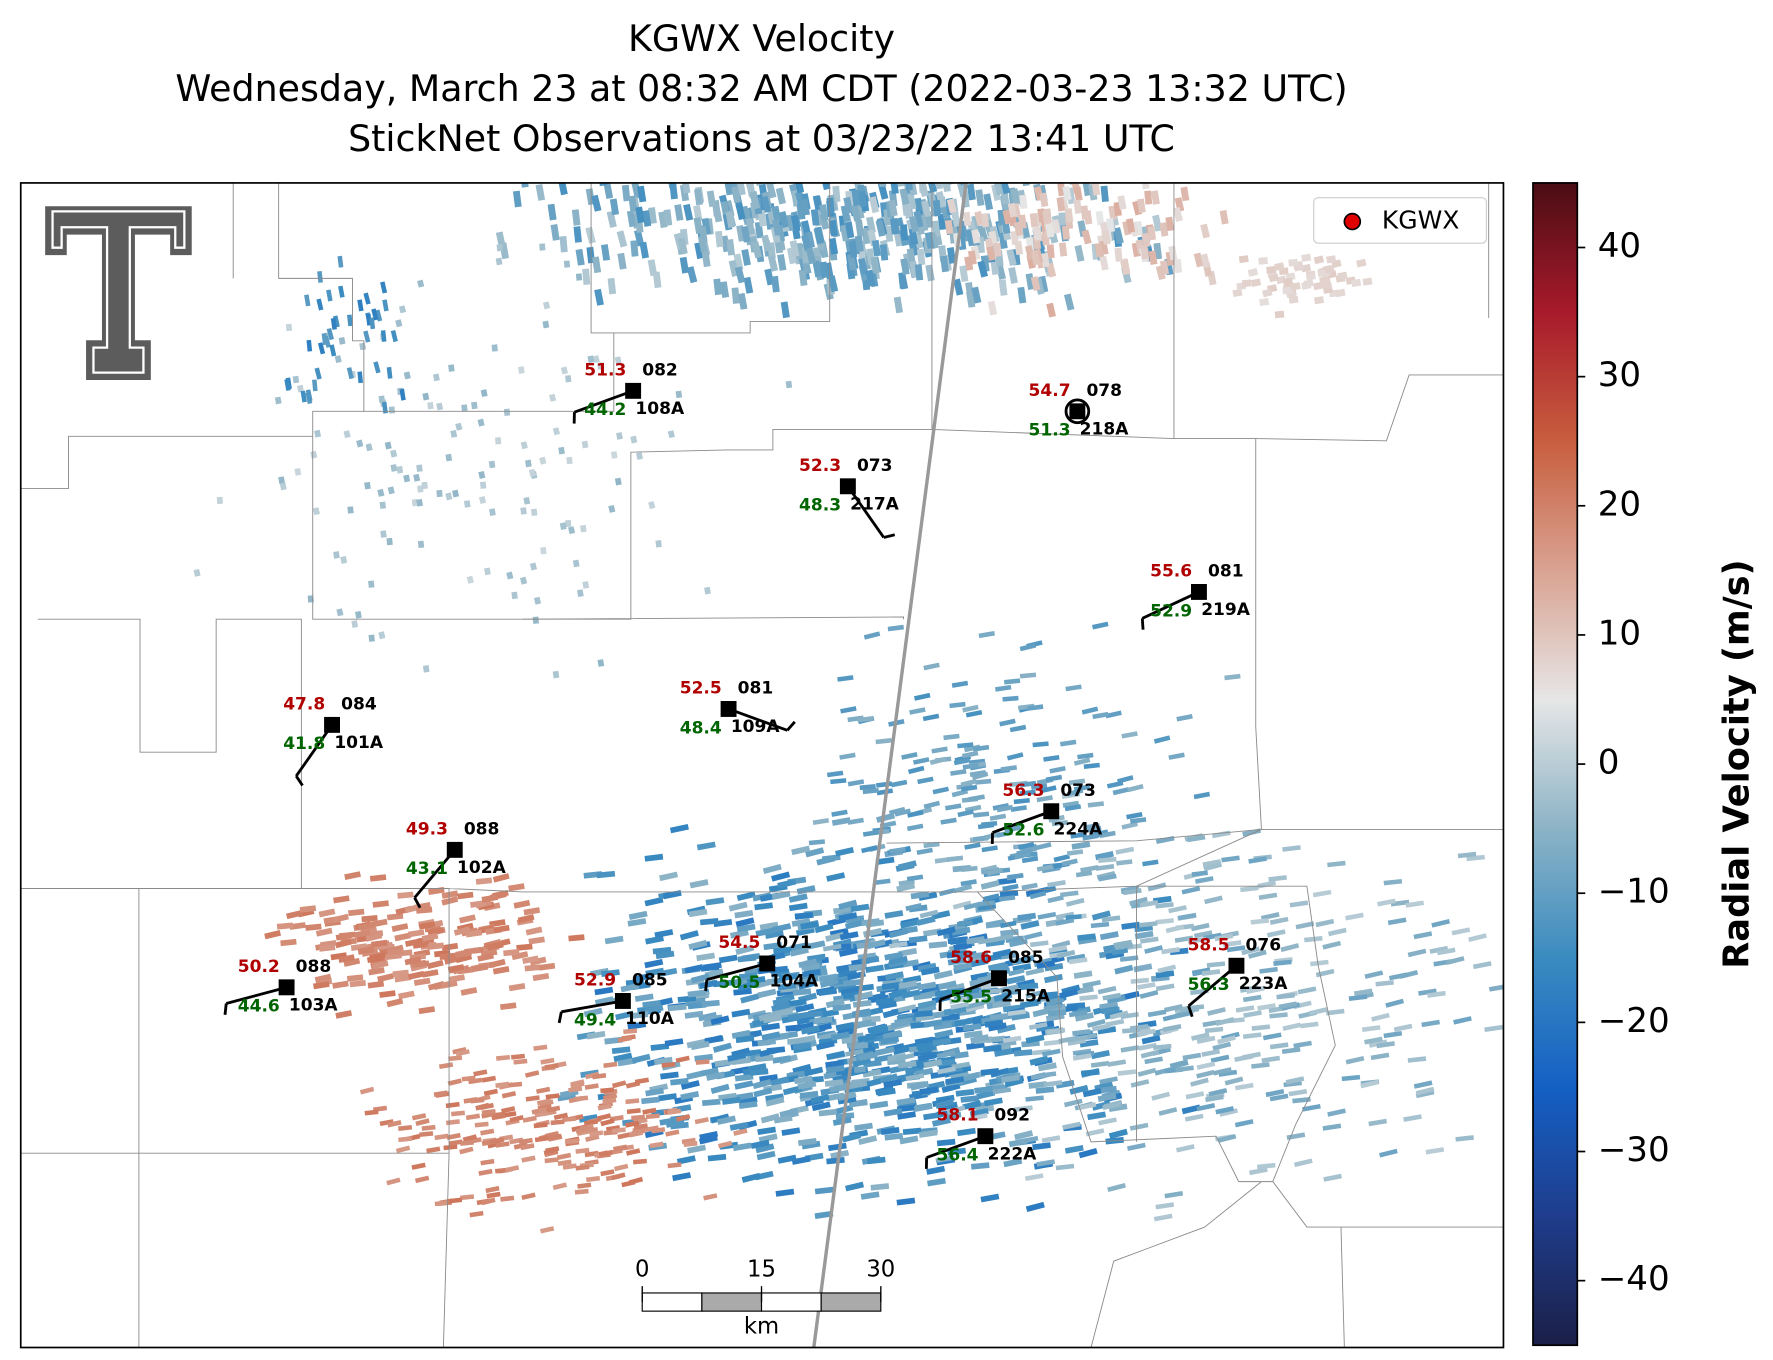 The height and width of the screenshot is (1360, 1773). I want to click on wind-barb-flag, so click(1190, 1011).